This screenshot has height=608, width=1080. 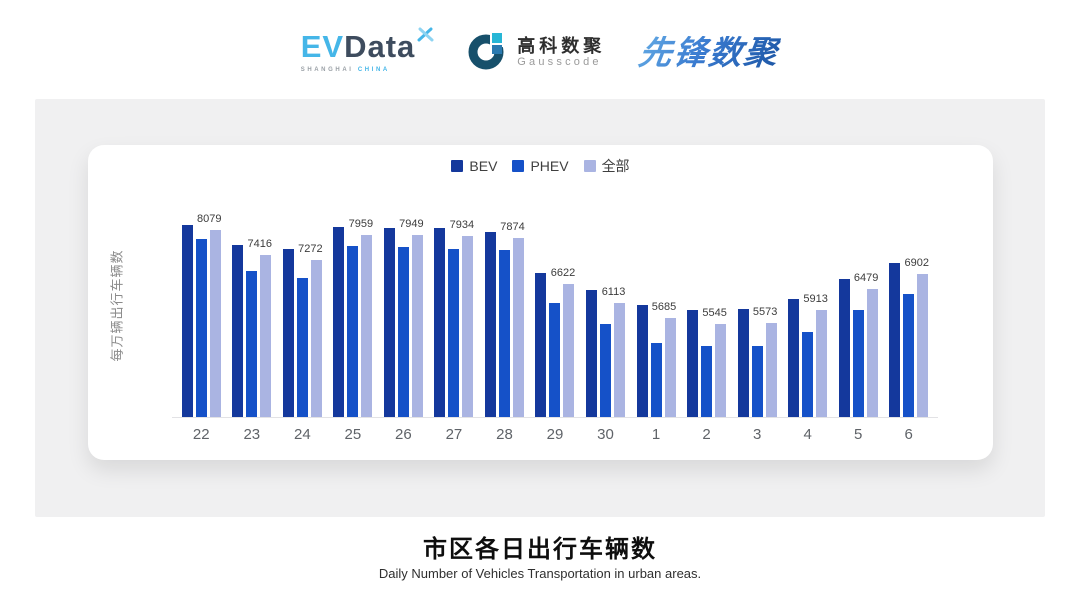 What do you see at coordinates (559, 62) in the screenshot?
I see `gausscode-en-text: Gausscode` at bounding box center [559, 62].